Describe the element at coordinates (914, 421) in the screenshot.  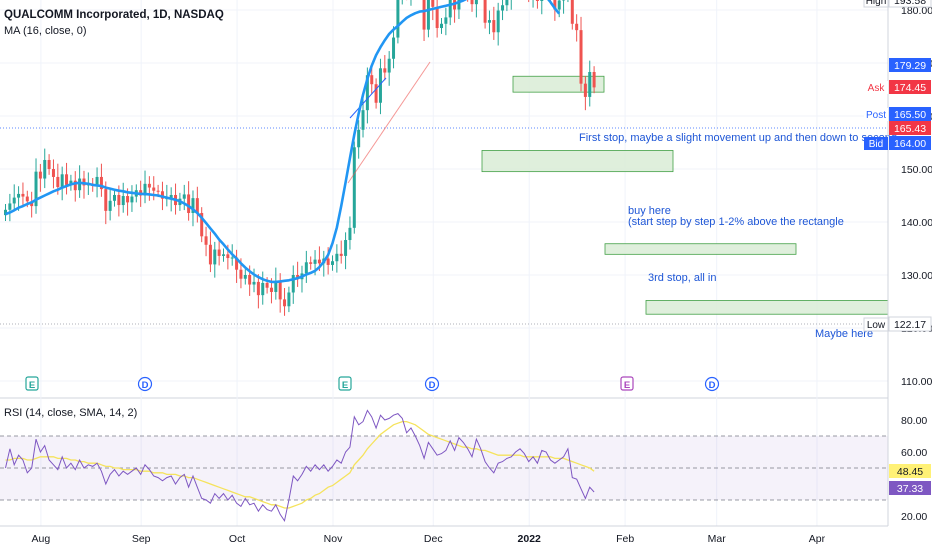
I see `rsi-tick-label: 80.00` at that location.